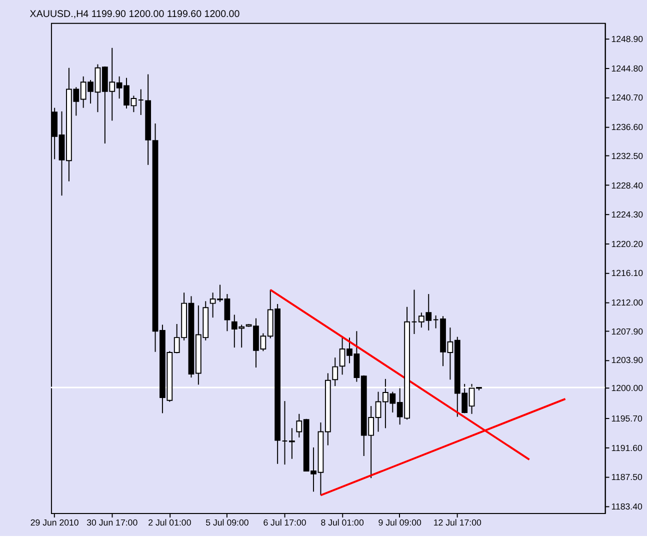  I want to click on y-tick-label: 1200.00, so click(627, 387).